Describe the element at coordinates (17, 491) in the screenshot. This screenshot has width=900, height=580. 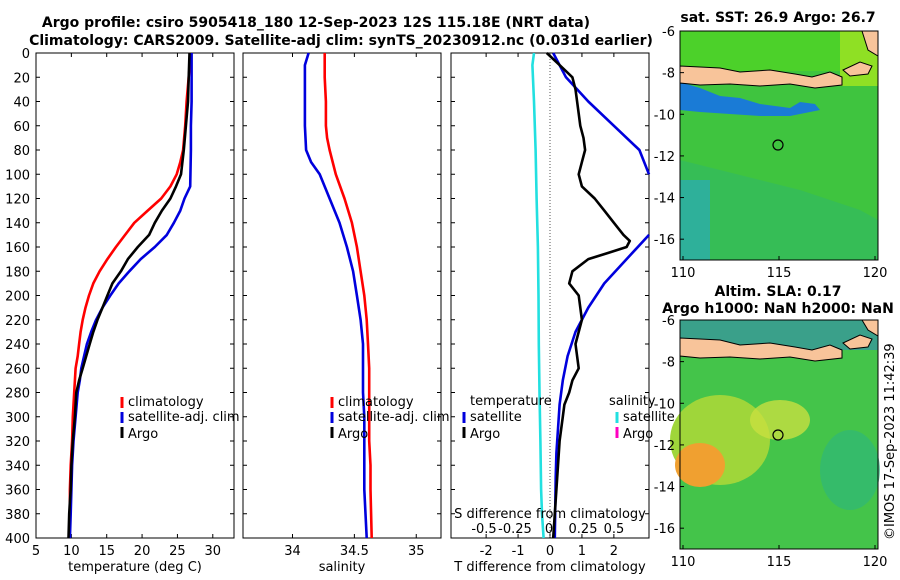
I see `depth-tick-label: 360` at that location.